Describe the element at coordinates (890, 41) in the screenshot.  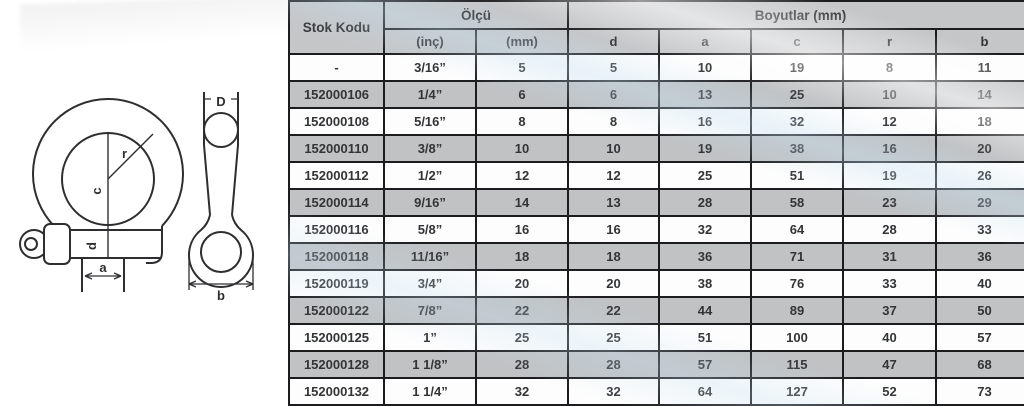
I see `header-r: r` at that location.